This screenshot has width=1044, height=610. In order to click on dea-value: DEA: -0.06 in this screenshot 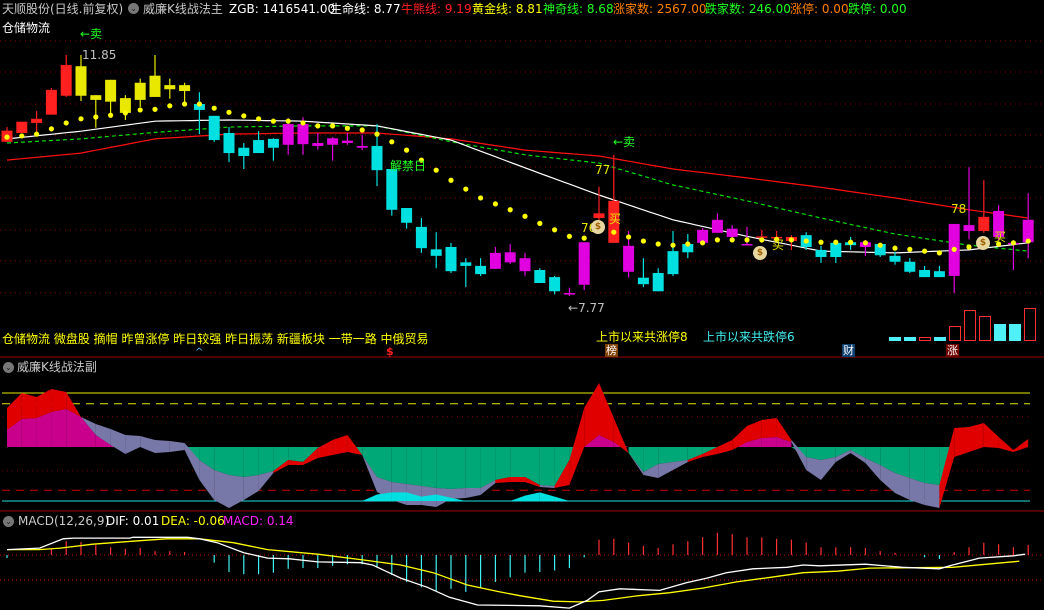, I will do `click(193, 521)`.